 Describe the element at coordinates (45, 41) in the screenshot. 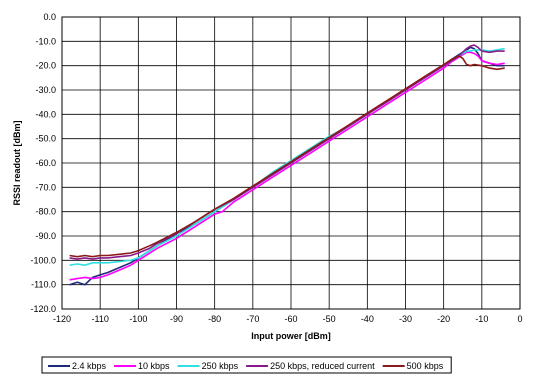

I see `y-tick-label: -10.0` at that location.